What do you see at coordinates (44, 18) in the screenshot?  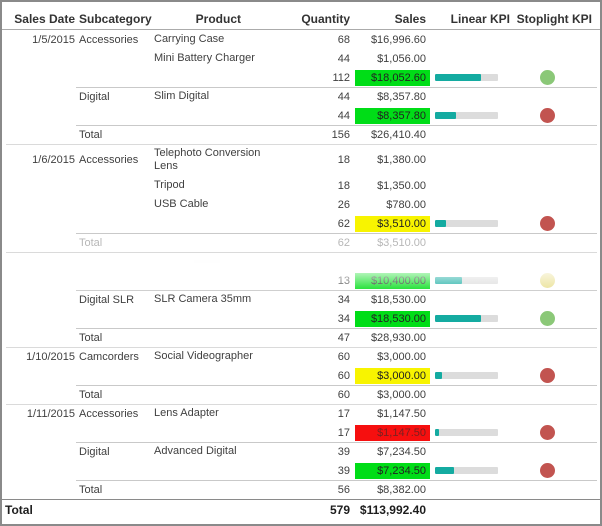 I see `column-header-sales-date: Sales Date` at bounding box center [44, 18].